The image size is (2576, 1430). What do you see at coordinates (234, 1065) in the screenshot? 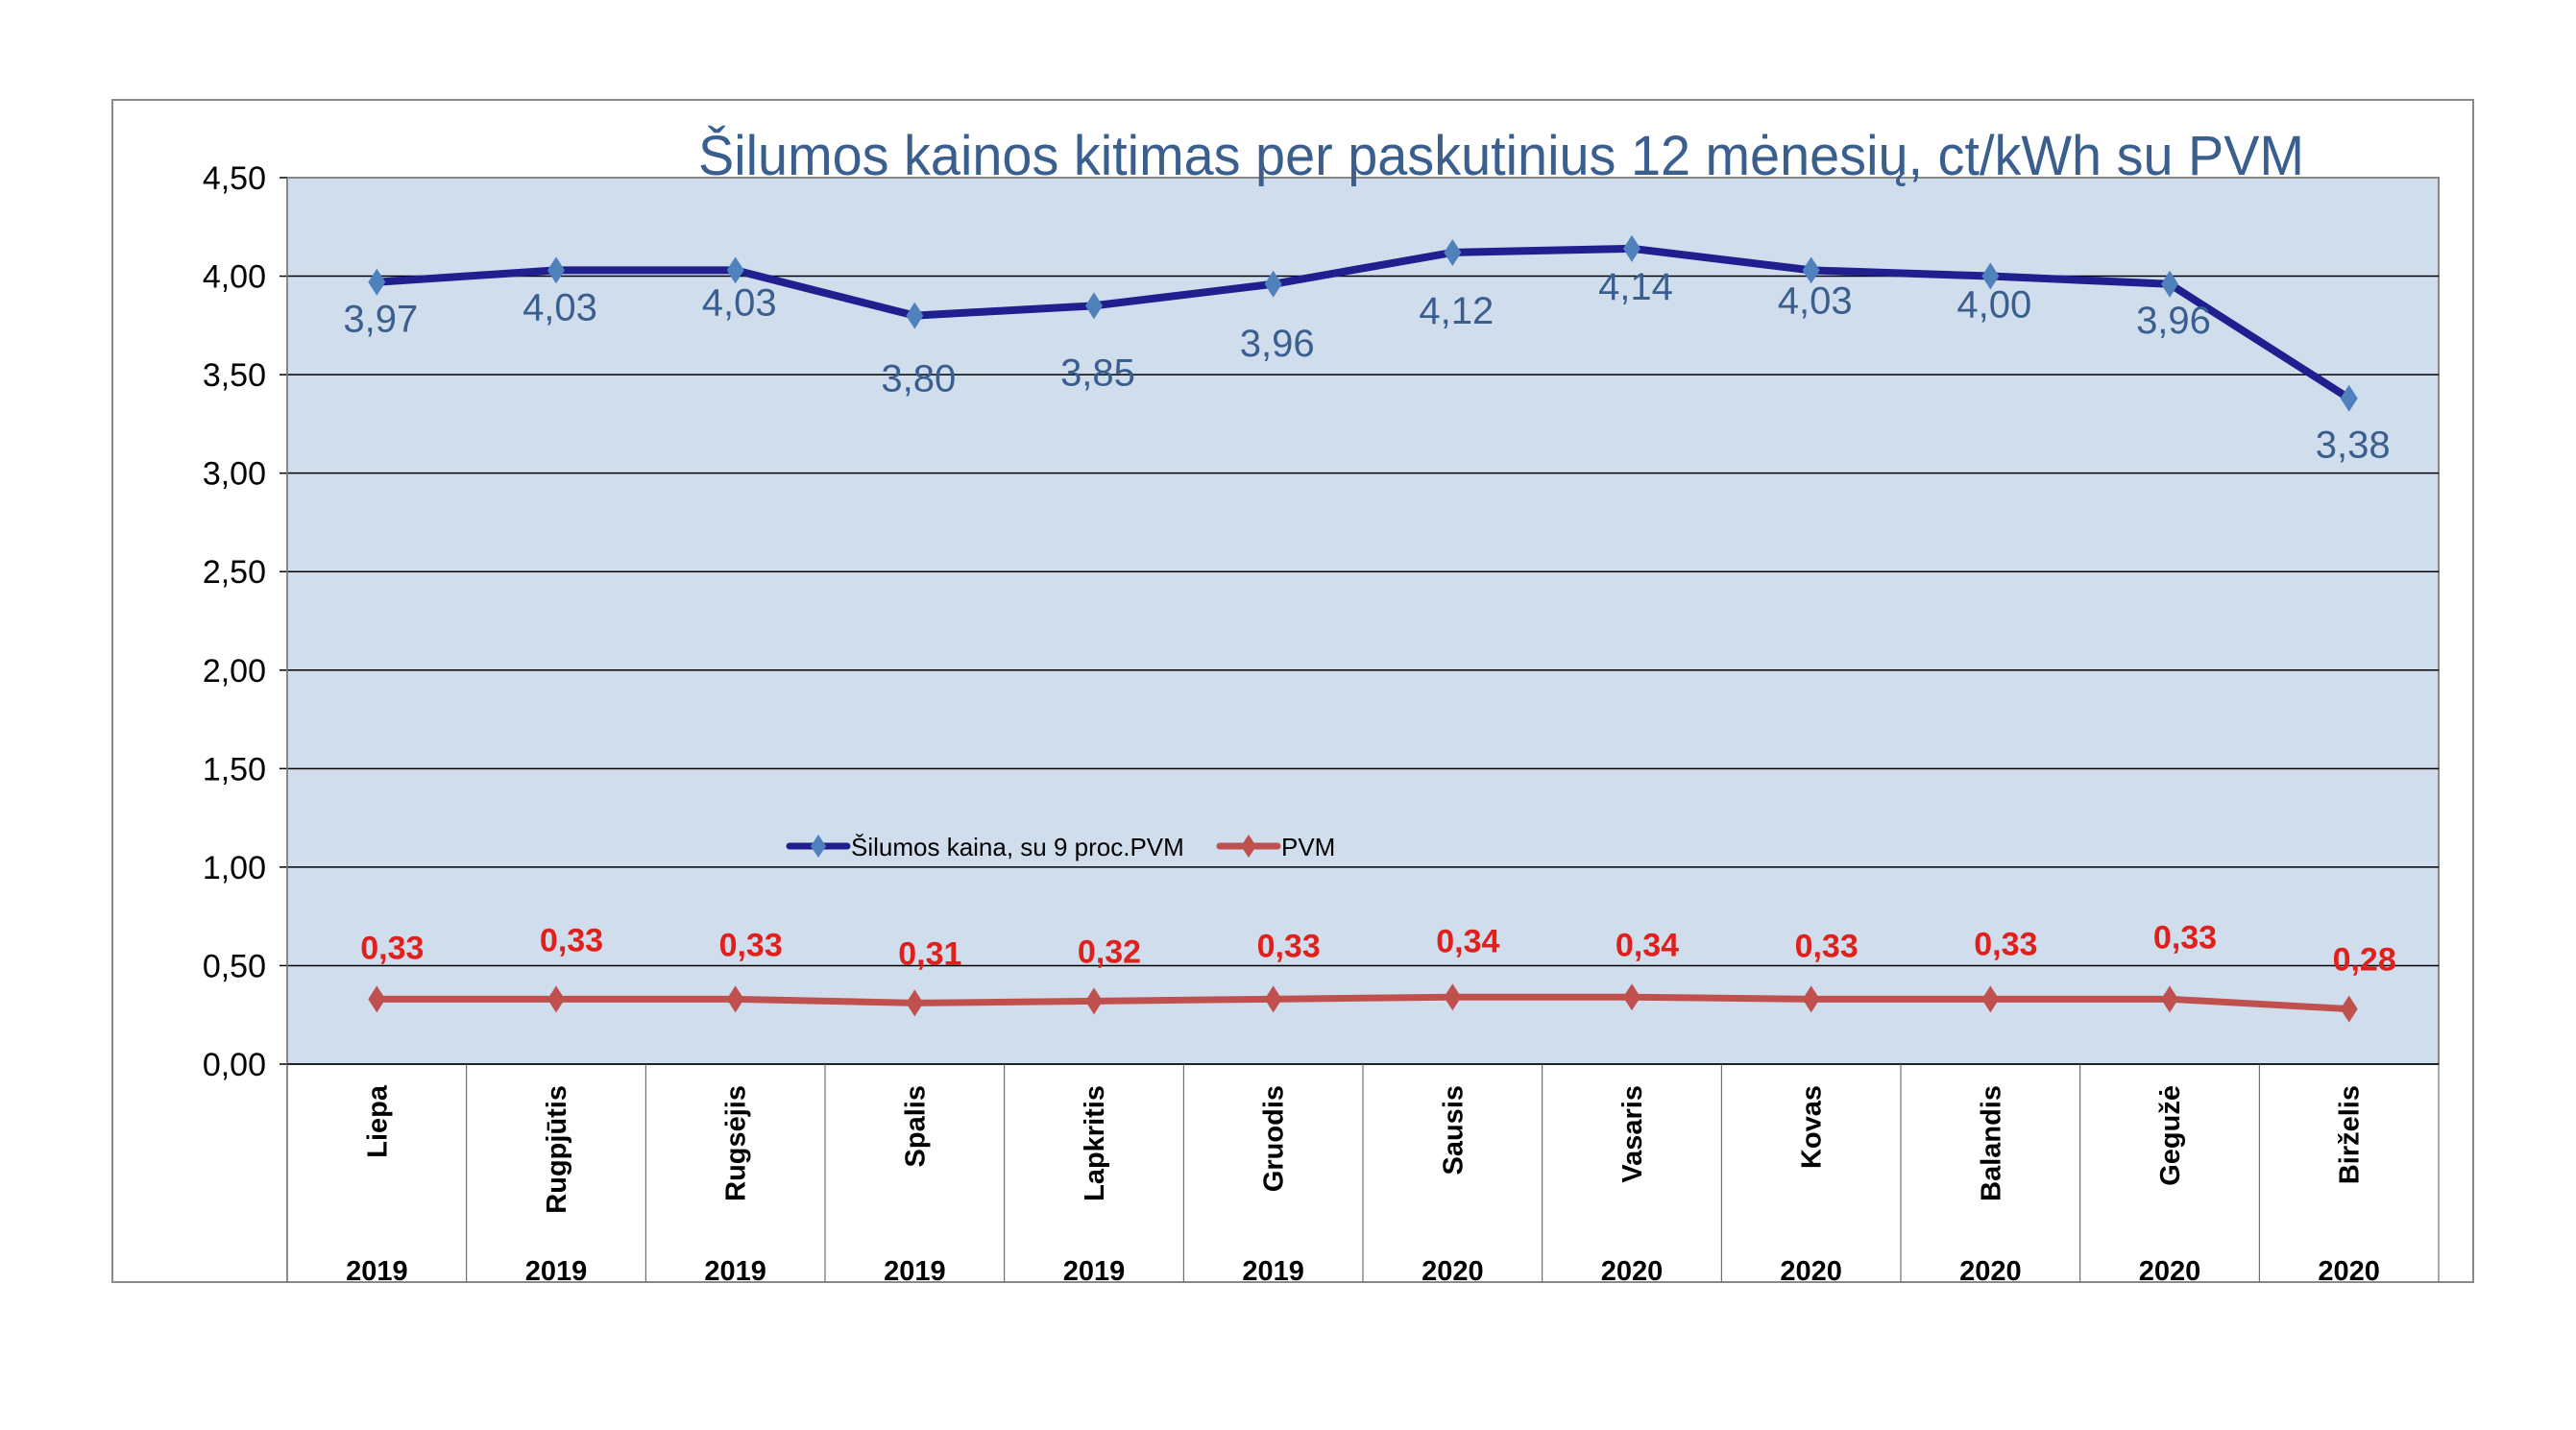
I see `y-tick-label: 0,00` at bounding box center [234, 1065].